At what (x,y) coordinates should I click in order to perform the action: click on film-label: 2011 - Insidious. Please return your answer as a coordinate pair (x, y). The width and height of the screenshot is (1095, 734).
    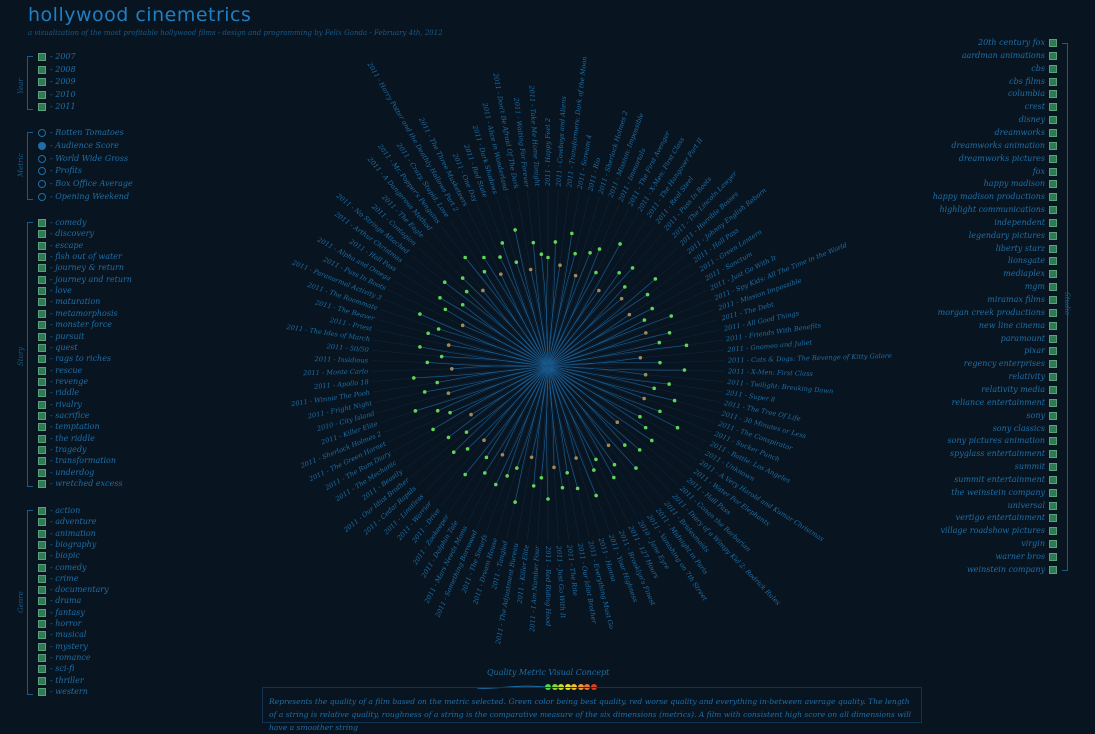
    Looking at the image, I should click on (341, 360).